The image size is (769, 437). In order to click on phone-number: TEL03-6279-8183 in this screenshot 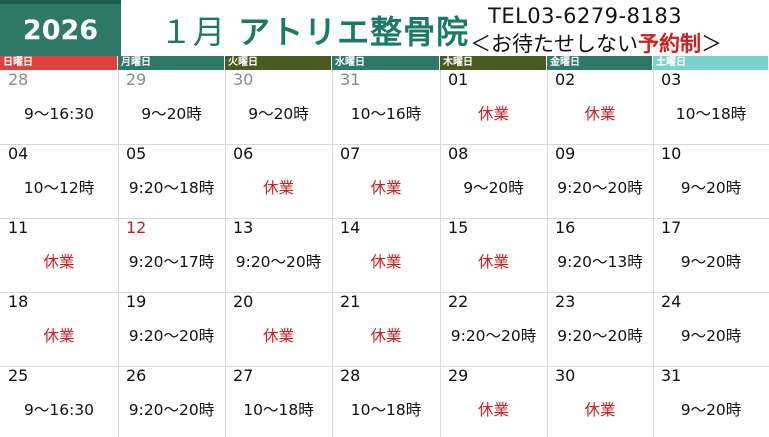, I will do `click(585, 16)`.